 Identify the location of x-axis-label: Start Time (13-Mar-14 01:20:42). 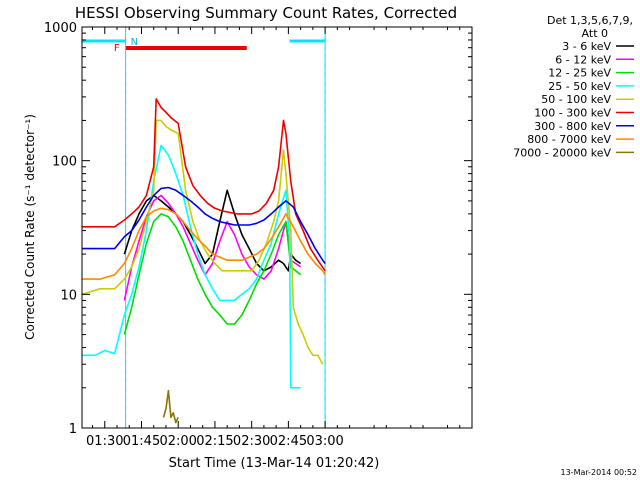
(274, 463).